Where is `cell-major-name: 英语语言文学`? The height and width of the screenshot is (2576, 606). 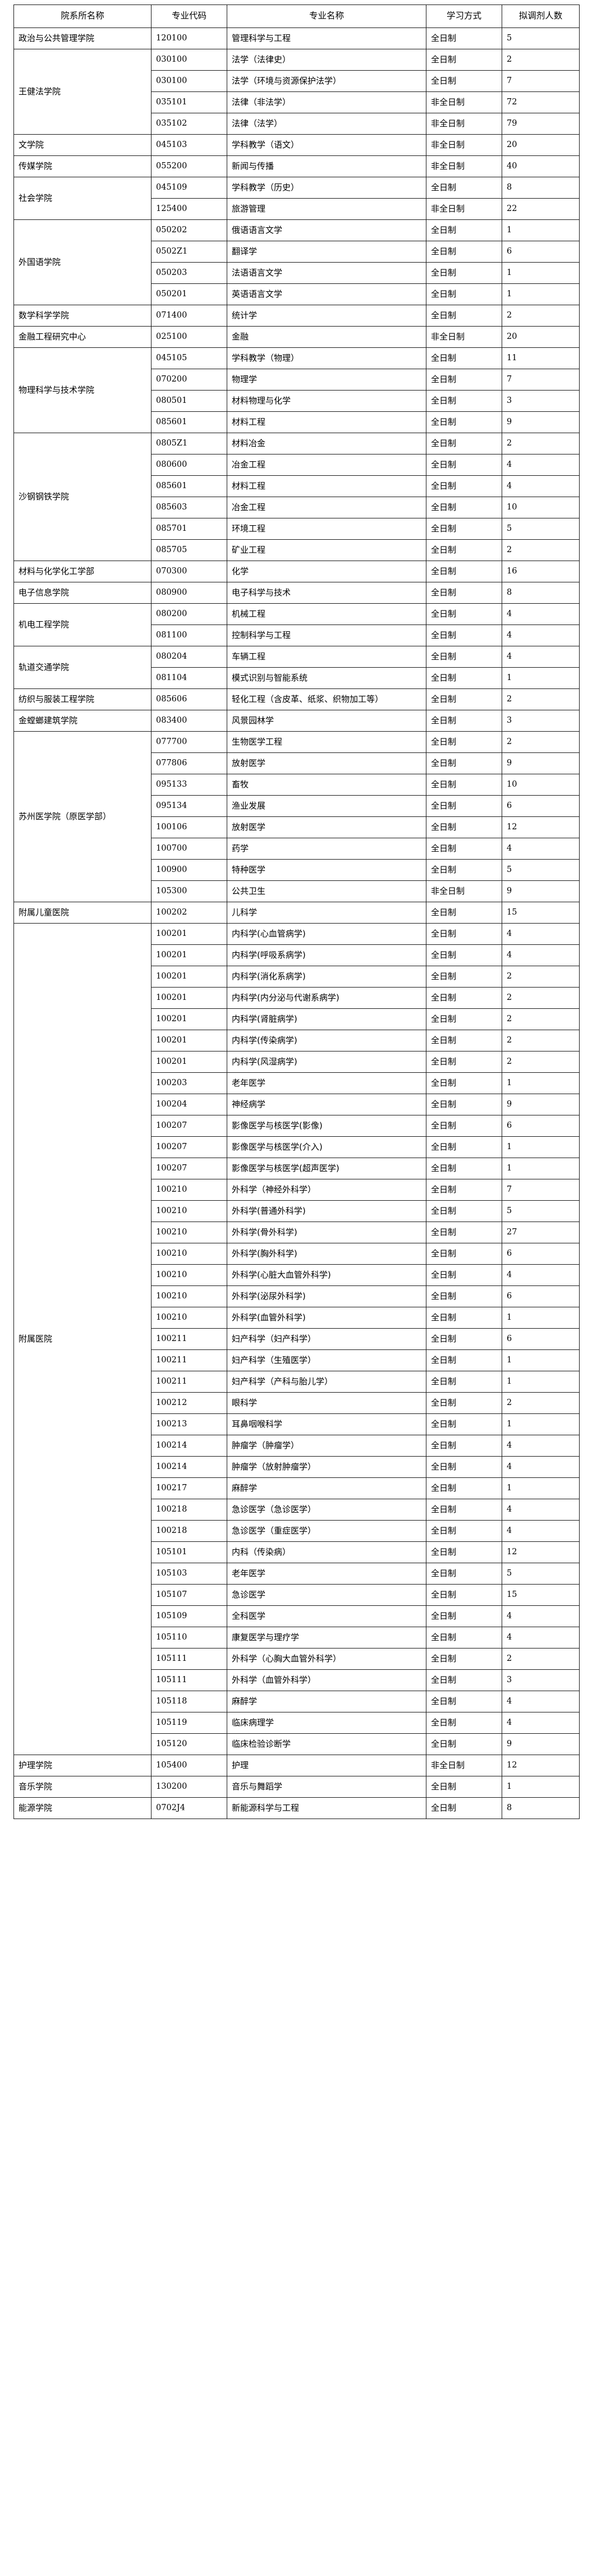 cell-major-name: 英语语言文学 is located at coordinates (326, 294).